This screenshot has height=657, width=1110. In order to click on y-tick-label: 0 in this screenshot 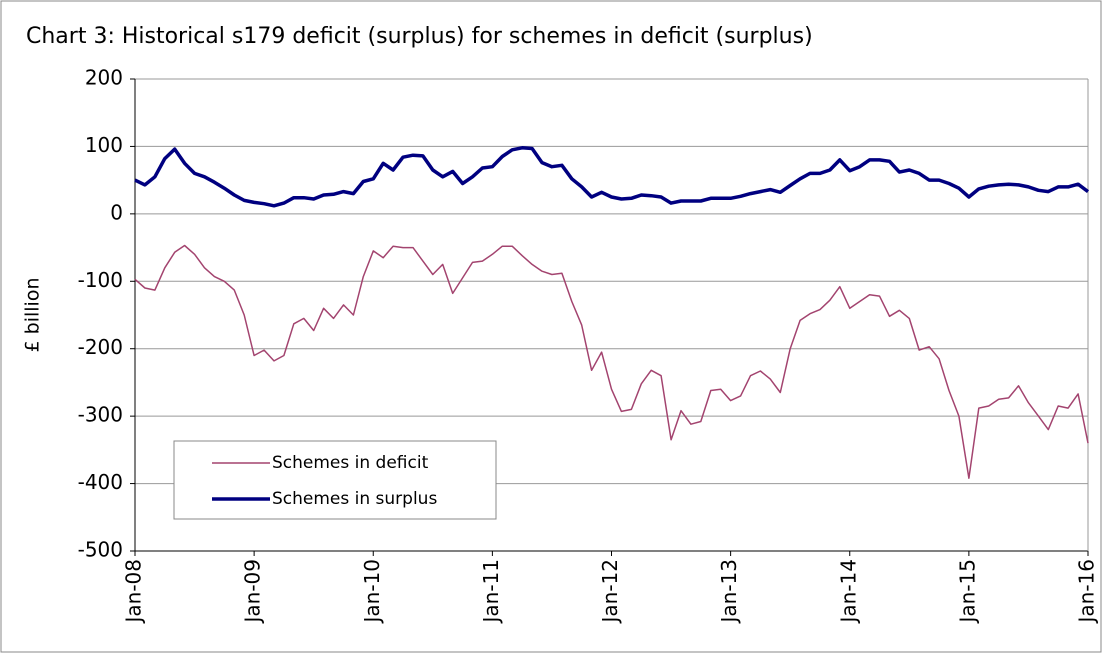, I will do `click(116, 212)`.